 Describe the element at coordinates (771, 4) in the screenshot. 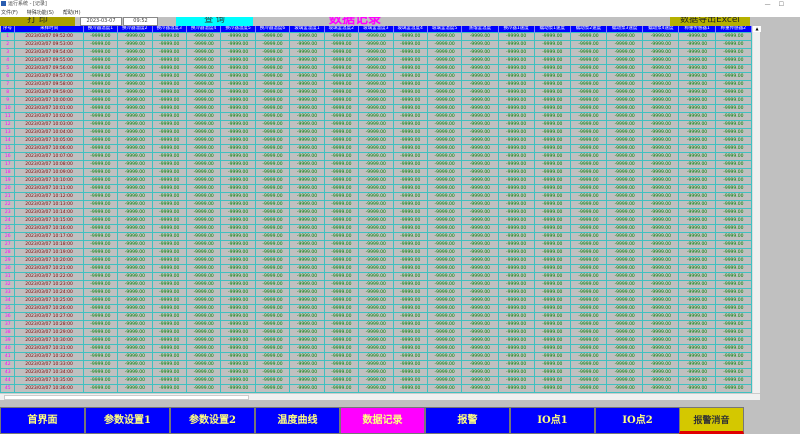

I see `minimize-button: —` at that location.